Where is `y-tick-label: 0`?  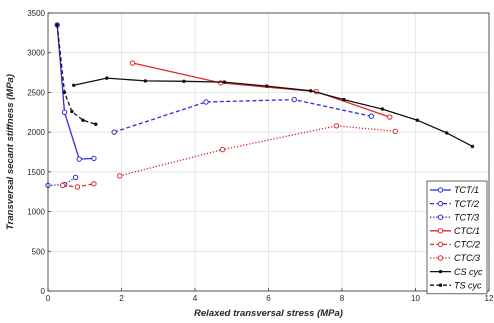
y-tick-label: 0 is located at coordinates (43, 291).